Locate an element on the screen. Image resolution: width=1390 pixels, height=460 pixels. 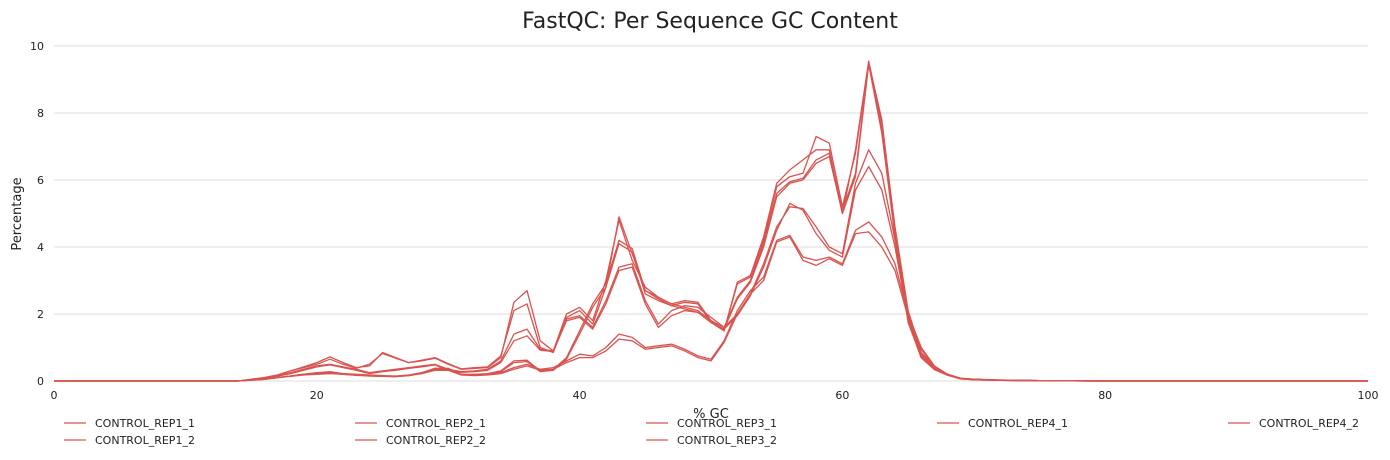
legend-label: CONTROL_REP2_1 is located at coordinates (436, 423).